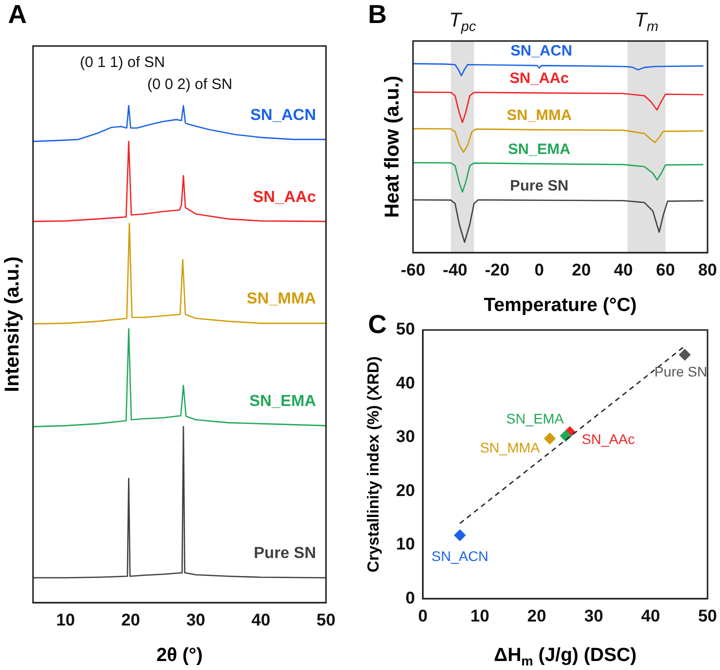  I want to click on chart-title: C, so click(377, 324).